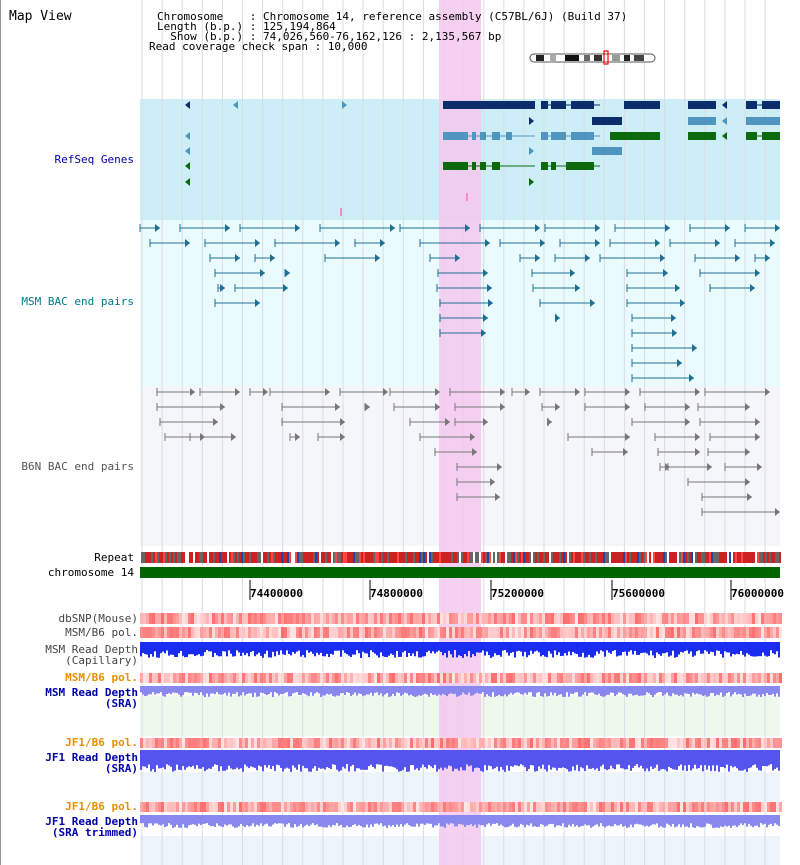 The height and width of the screenshot is (865, 800). What do you see at coordinates (77, 301) in the screenshot?
I see `track-label-msm-bac: MSM BAC end pairs` at bounding box center [77, 301].